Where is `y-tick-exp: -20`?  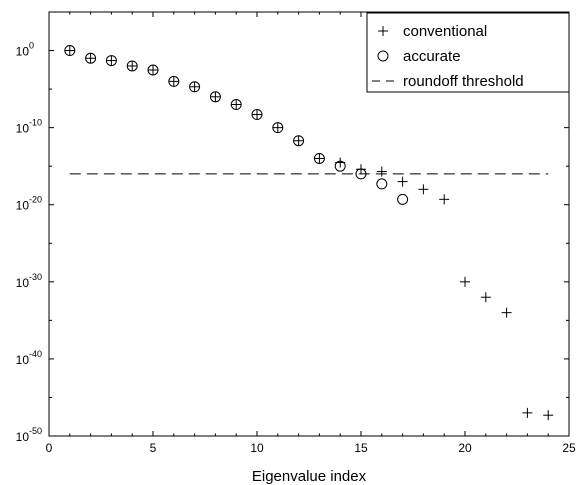 y-tick-exp: -20 is located at coordinates (35, 200).